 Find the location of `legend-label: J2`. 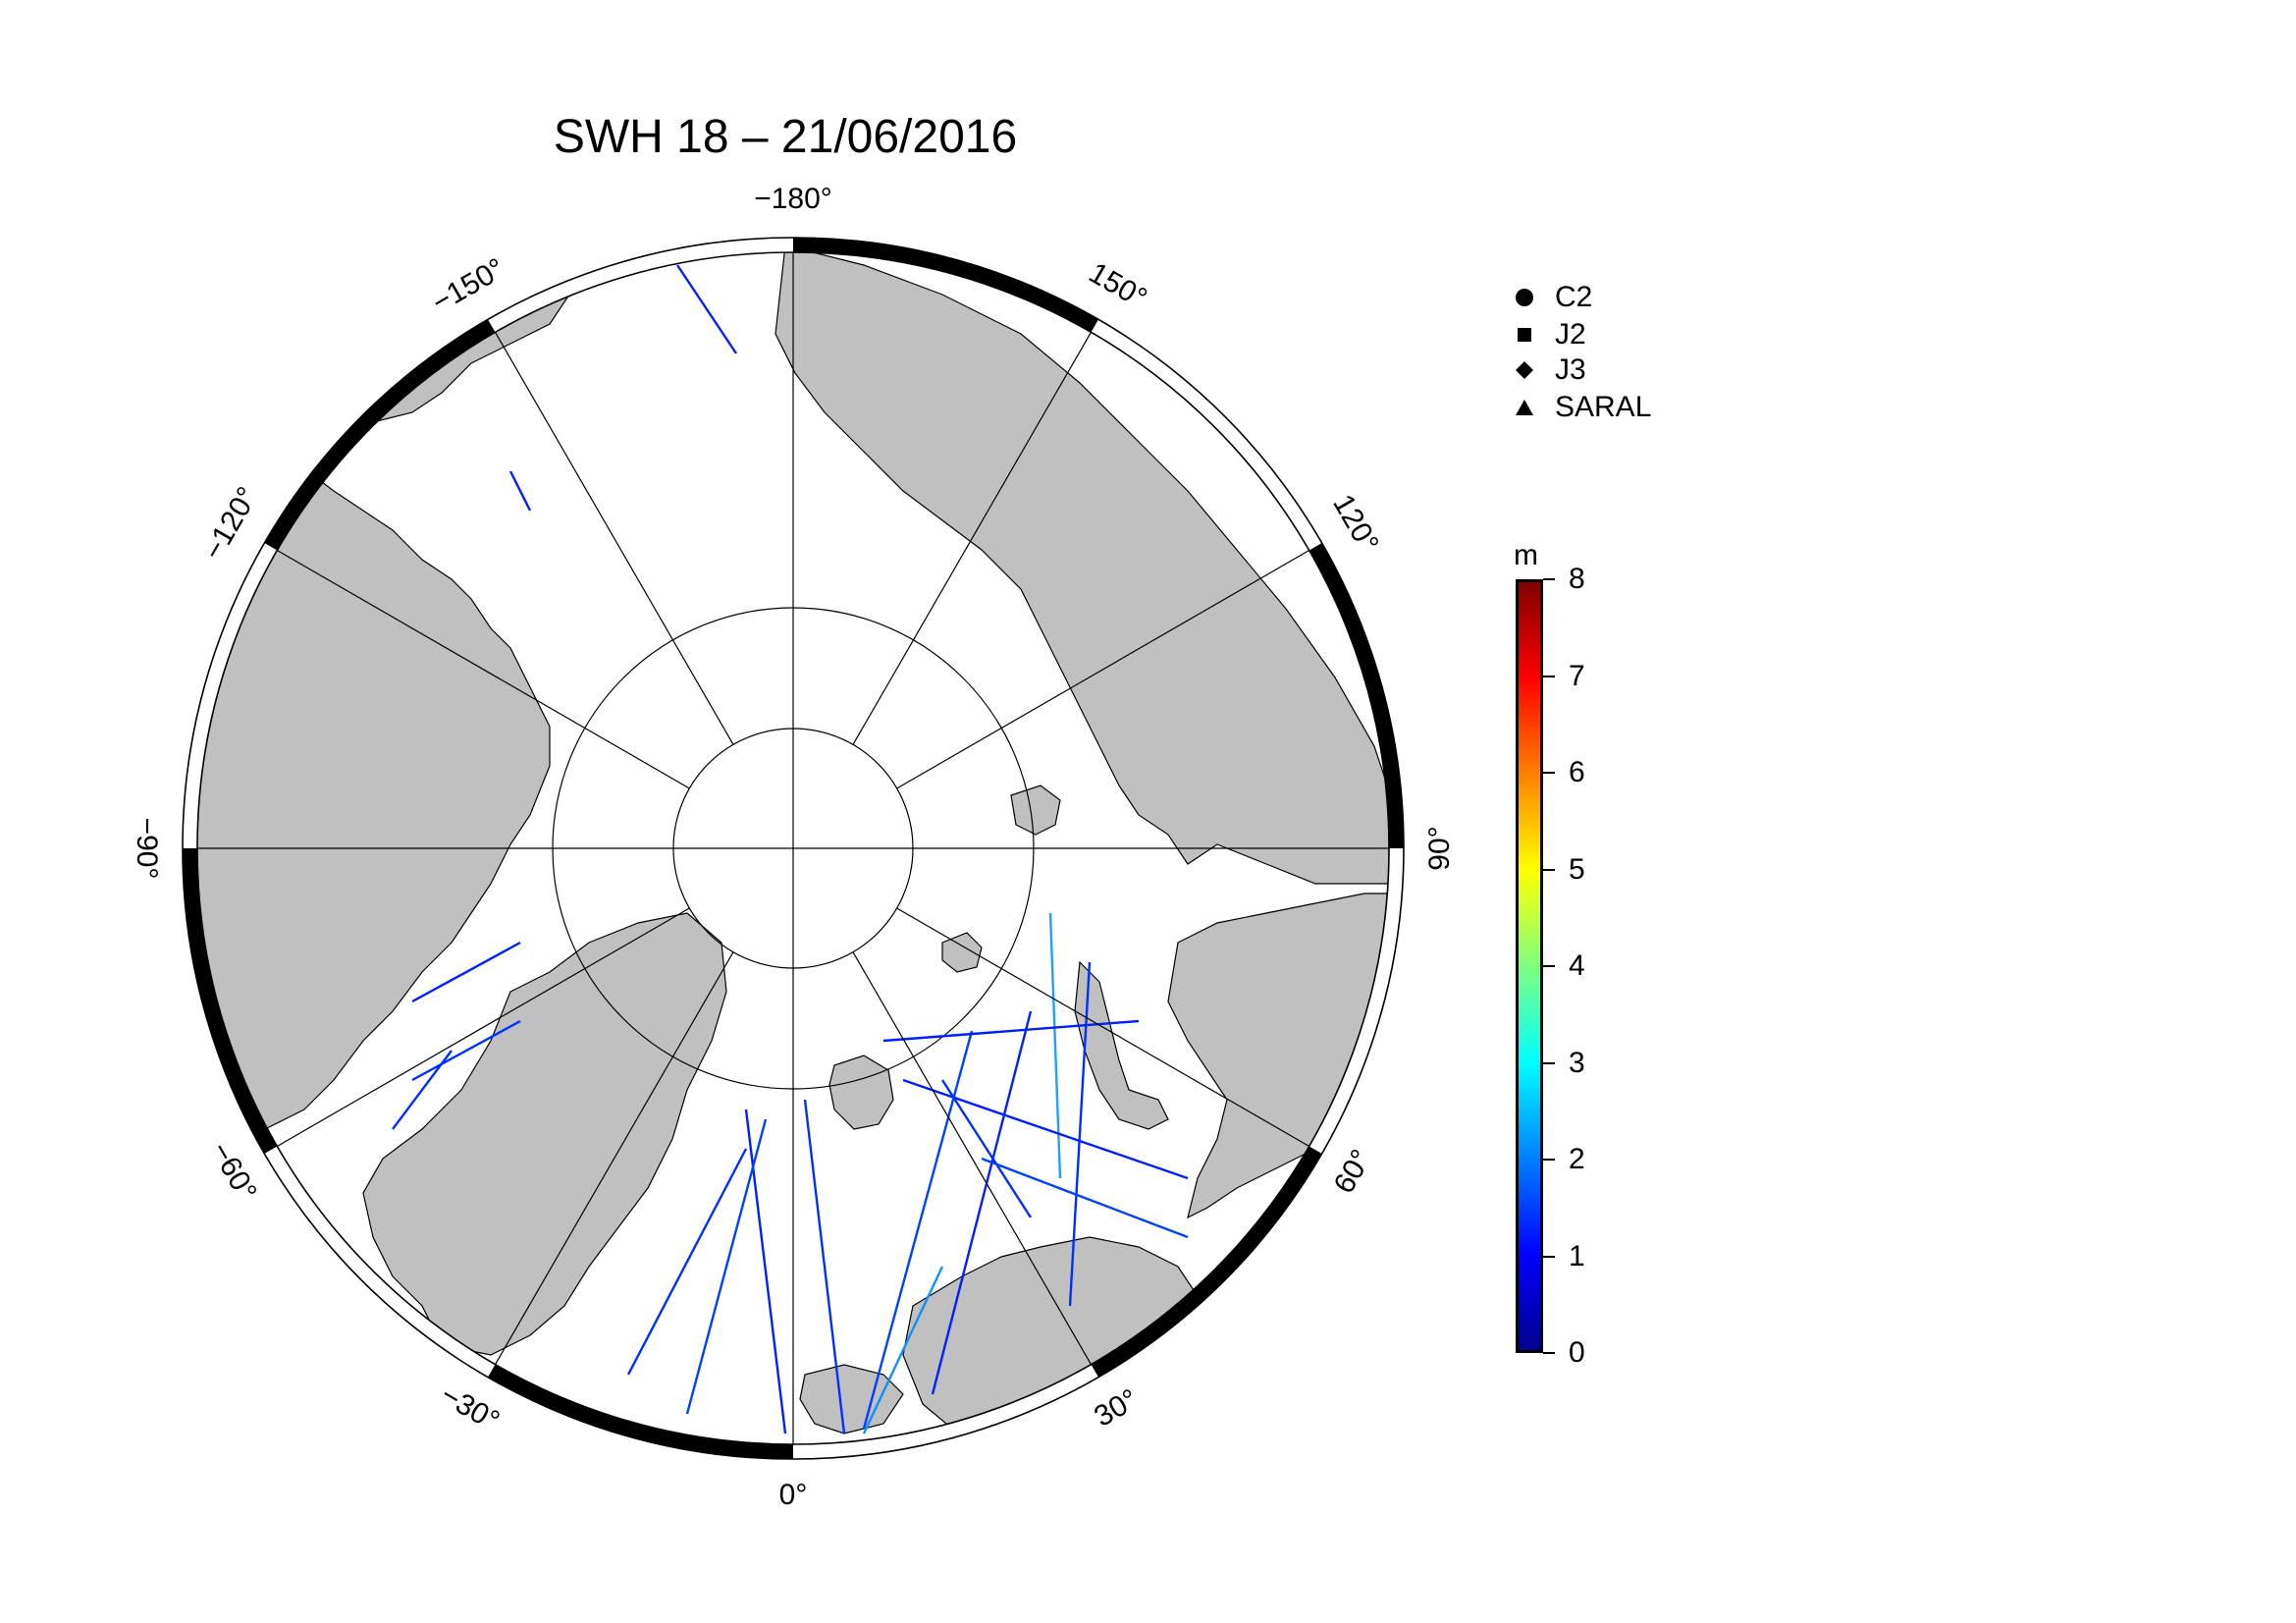

legend-label: J2 is located at coordinates (1571, 334).